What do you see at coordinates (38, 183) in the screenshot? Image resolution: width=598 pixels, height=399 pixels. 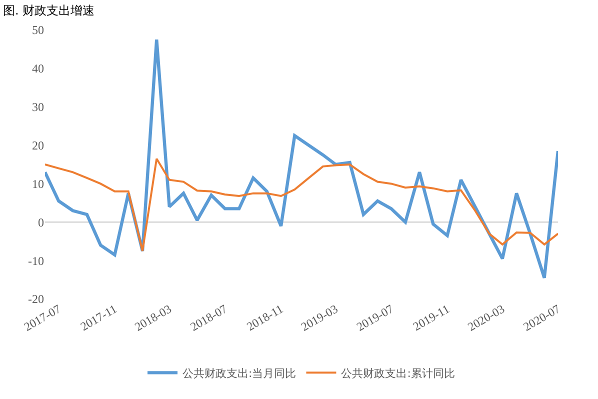 I see `y-tick-label: 10` at bounding box center [38, 183].